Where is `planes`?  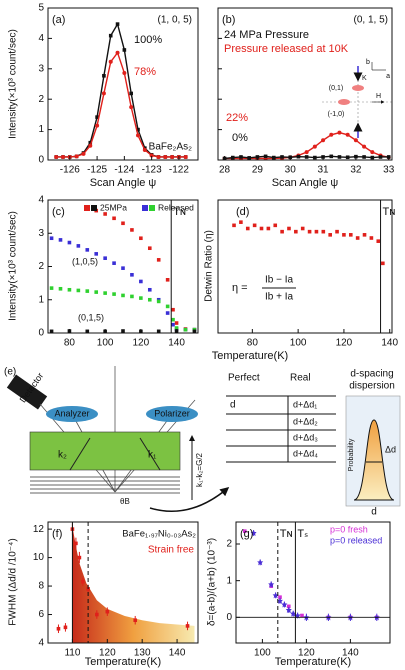 planes is located at coordinates (281, 429).